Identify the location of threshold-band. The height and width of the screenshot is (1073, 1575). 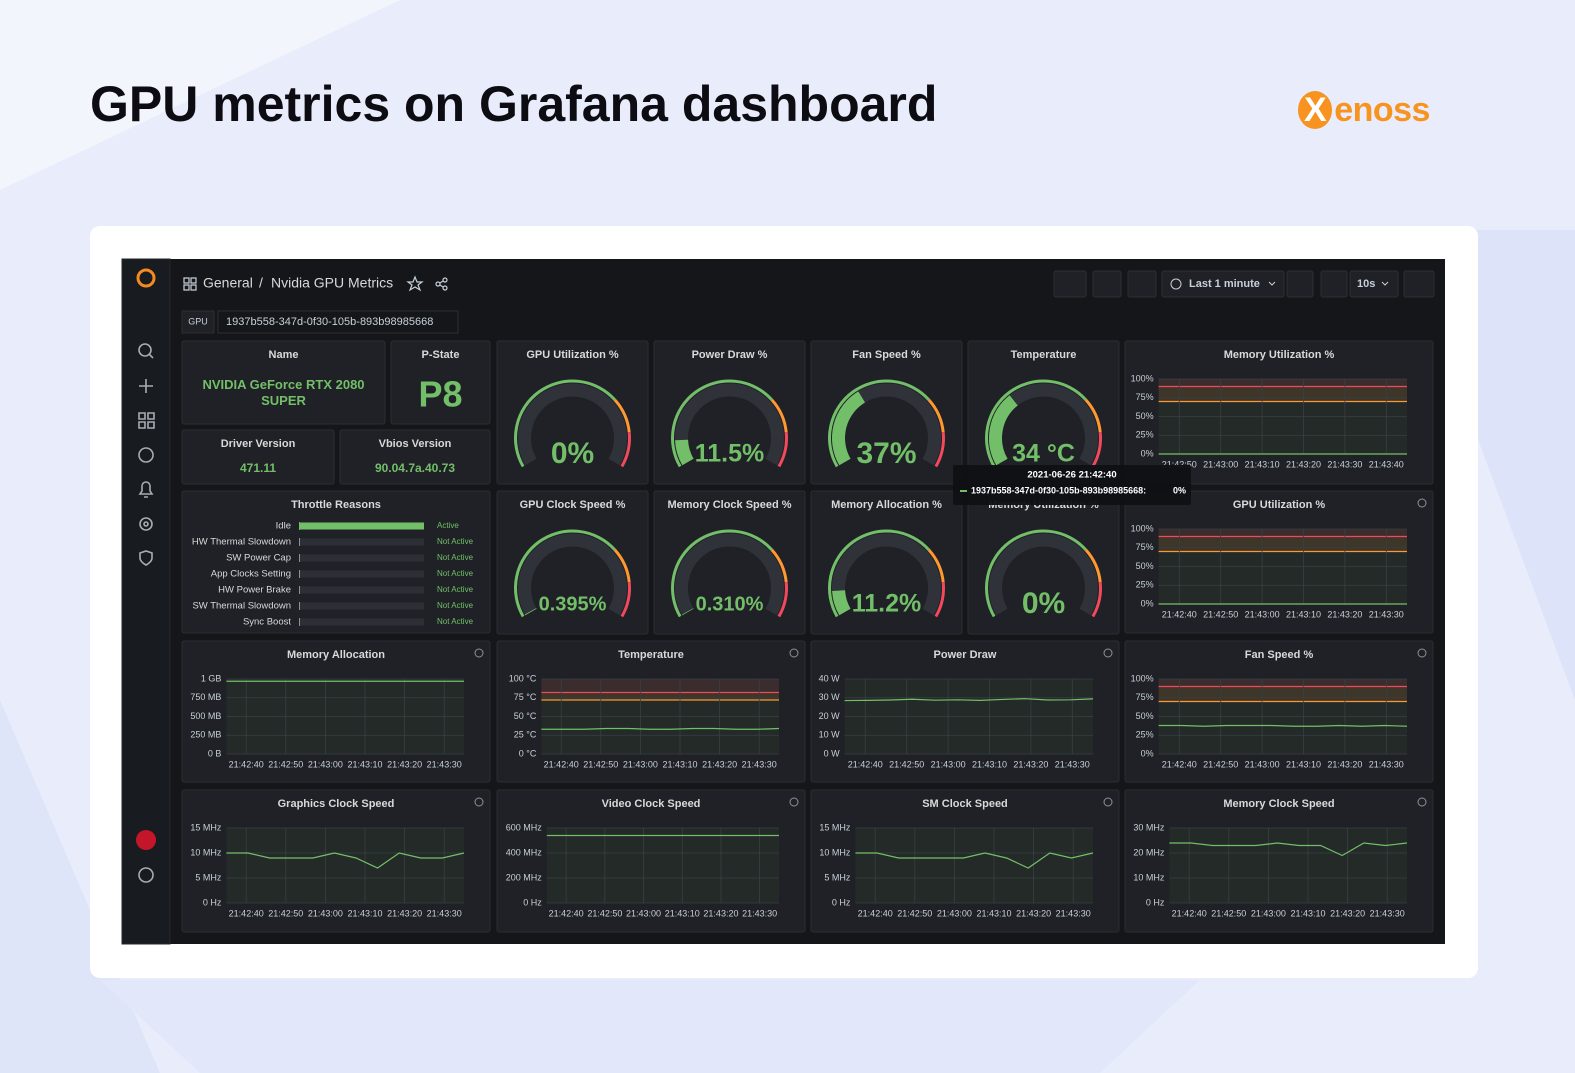
(660, 686).